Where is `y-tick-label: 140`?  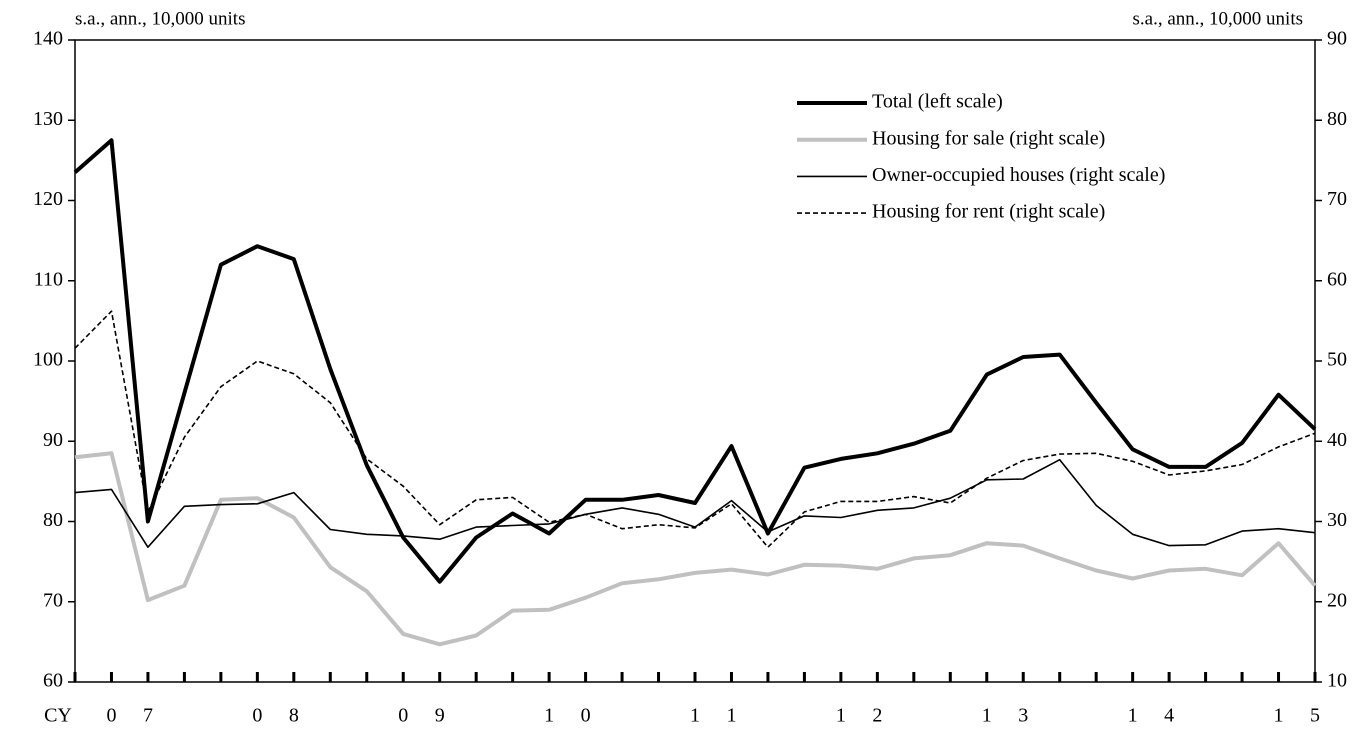
y-tick-label: 140 is located at coordinates (48, 39).